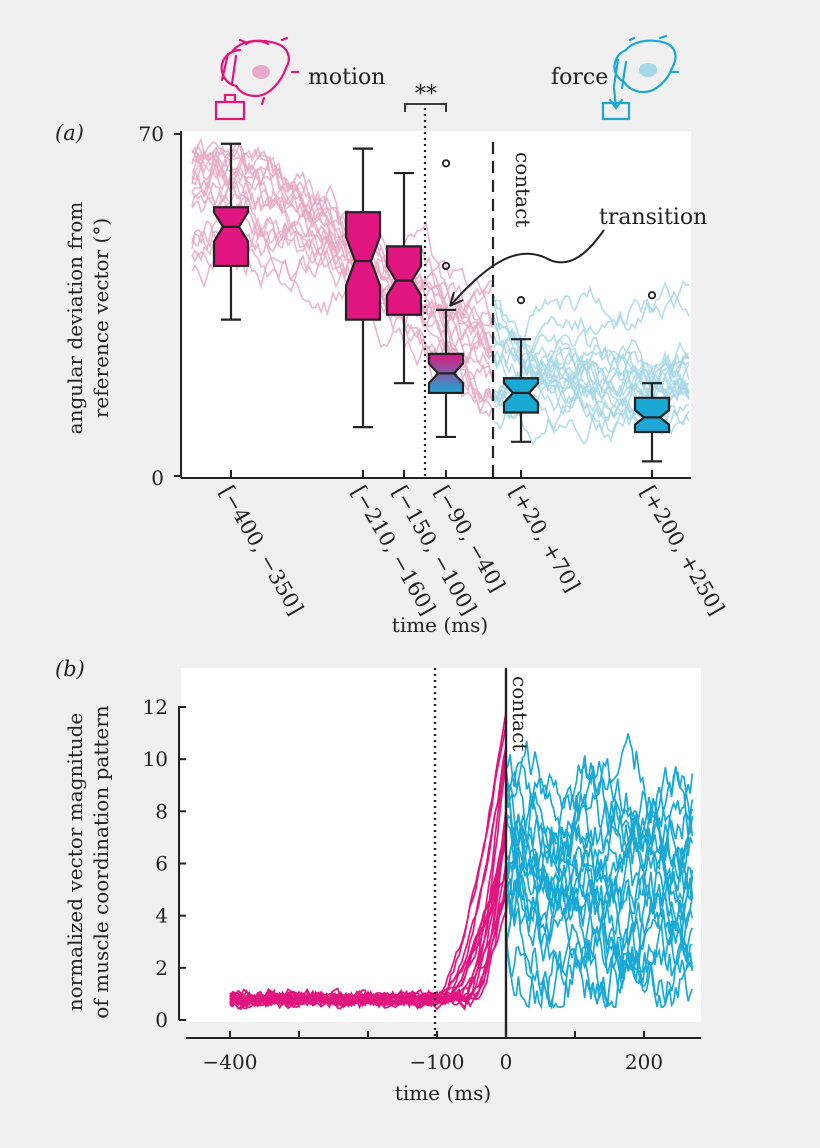 Image resolution: width=820 pixels, height=1148 pixels. What do you see at coordinates (155, 759) in the screenshot?
I see `panel-b-ytick-label: 10` at bounding box center [155, 759].